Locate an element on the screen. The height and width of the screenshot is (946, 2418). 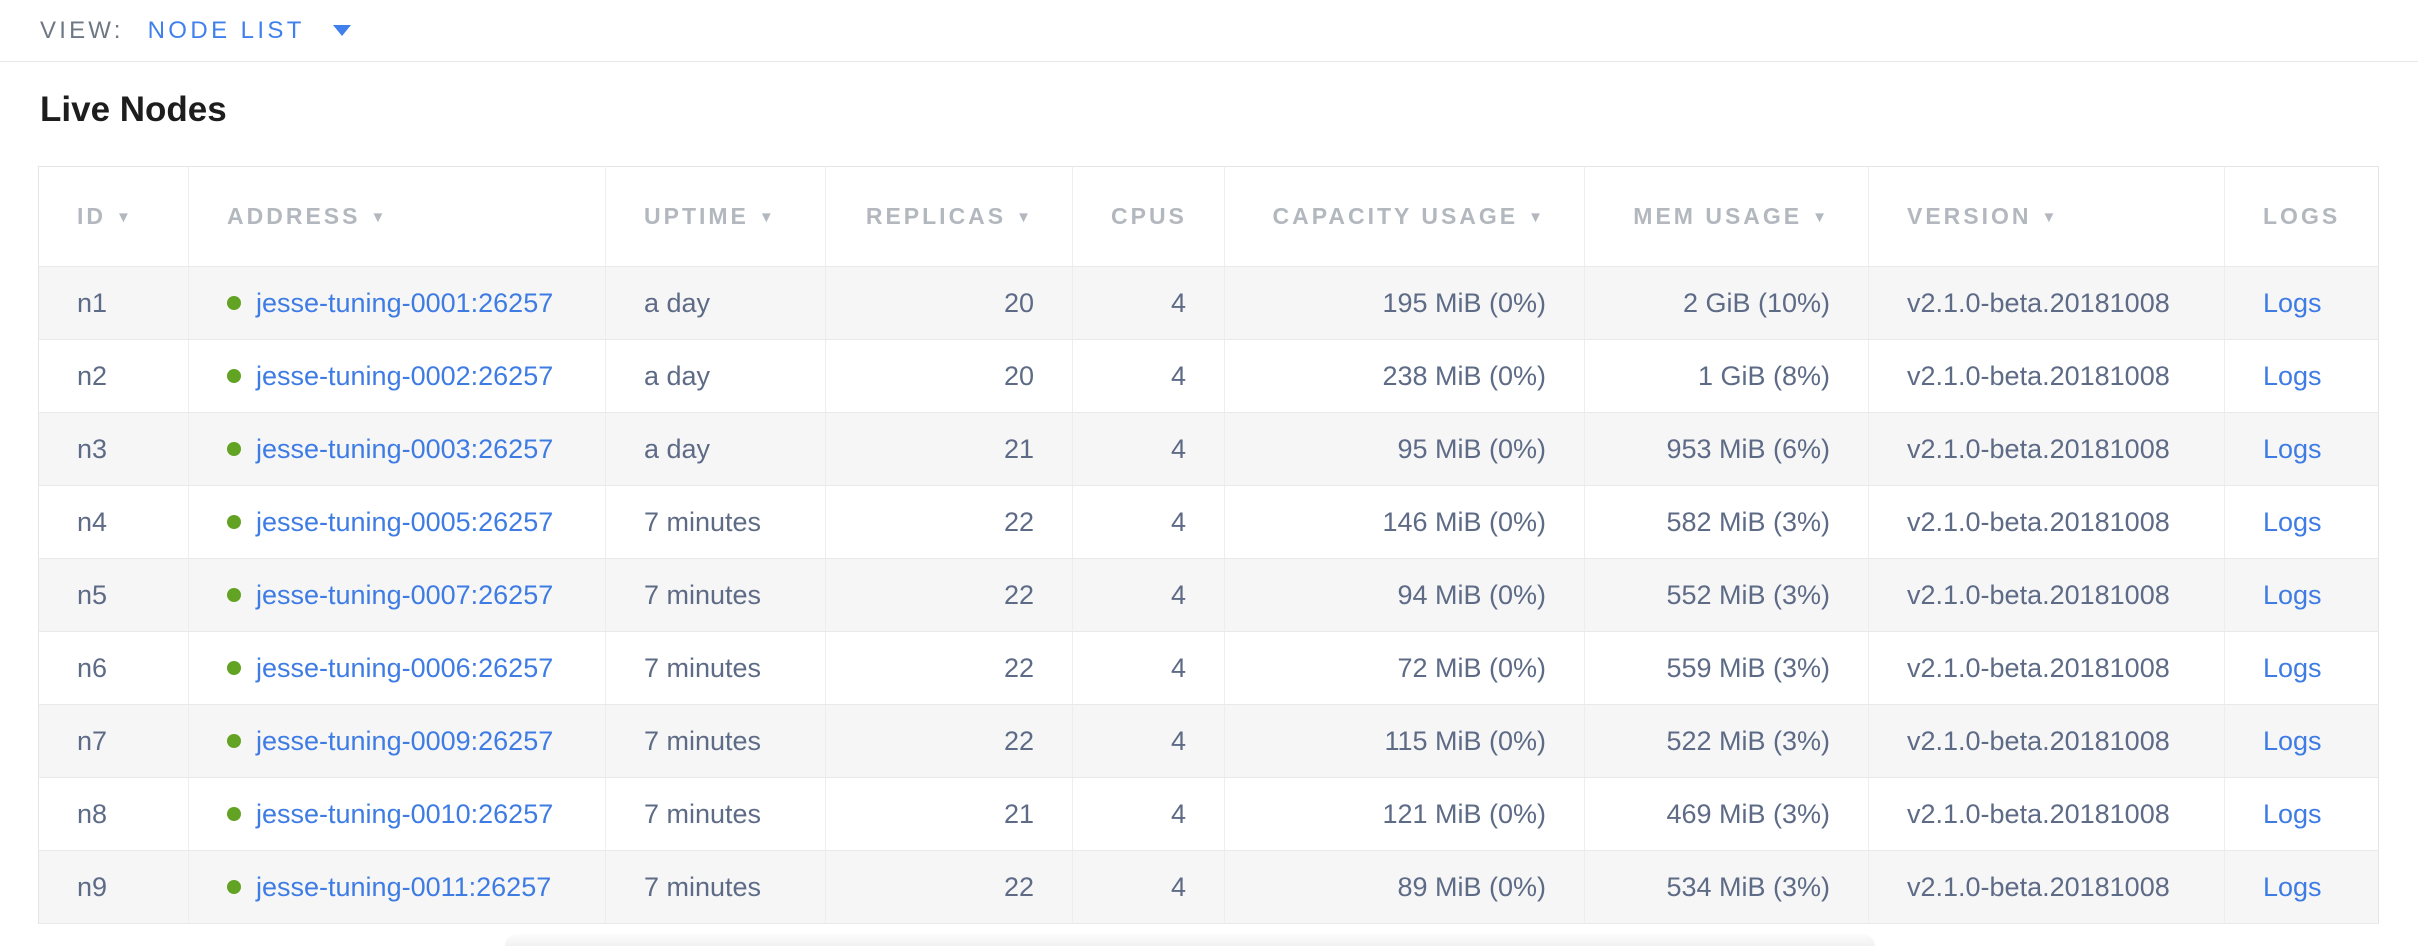
column-header-label: CAPACITY USAGE is located at coordinates (1395, 216).